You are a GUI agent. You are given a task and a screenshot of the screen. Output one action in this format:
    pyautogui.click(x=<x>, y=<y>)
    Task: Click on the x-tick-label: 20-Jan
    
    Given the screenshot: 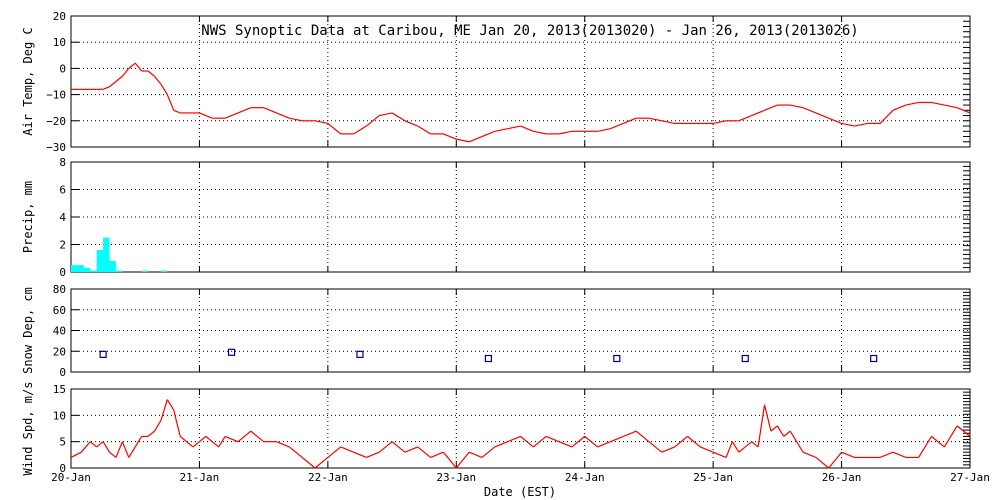 What is the action you would take?
    pyautogui.click(x=71, y=477)
    